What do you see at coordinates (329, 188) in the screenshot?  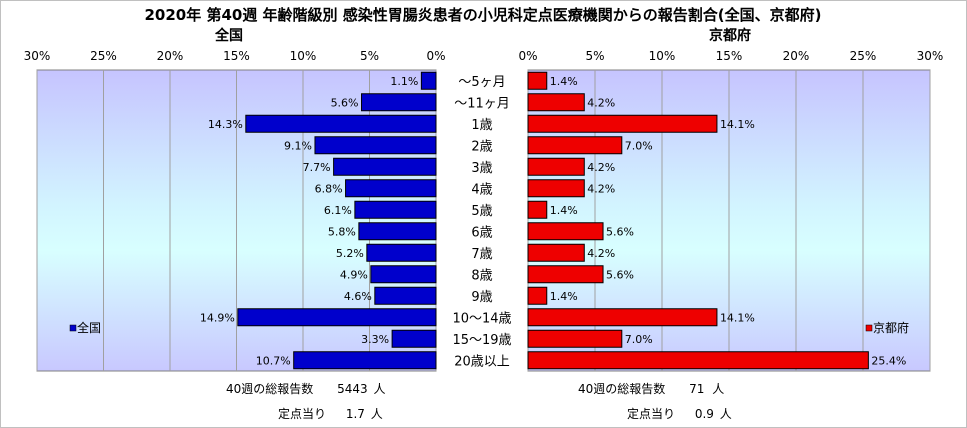 I see `bar-value-label: 6.8%` at bounding box center [329, 188].